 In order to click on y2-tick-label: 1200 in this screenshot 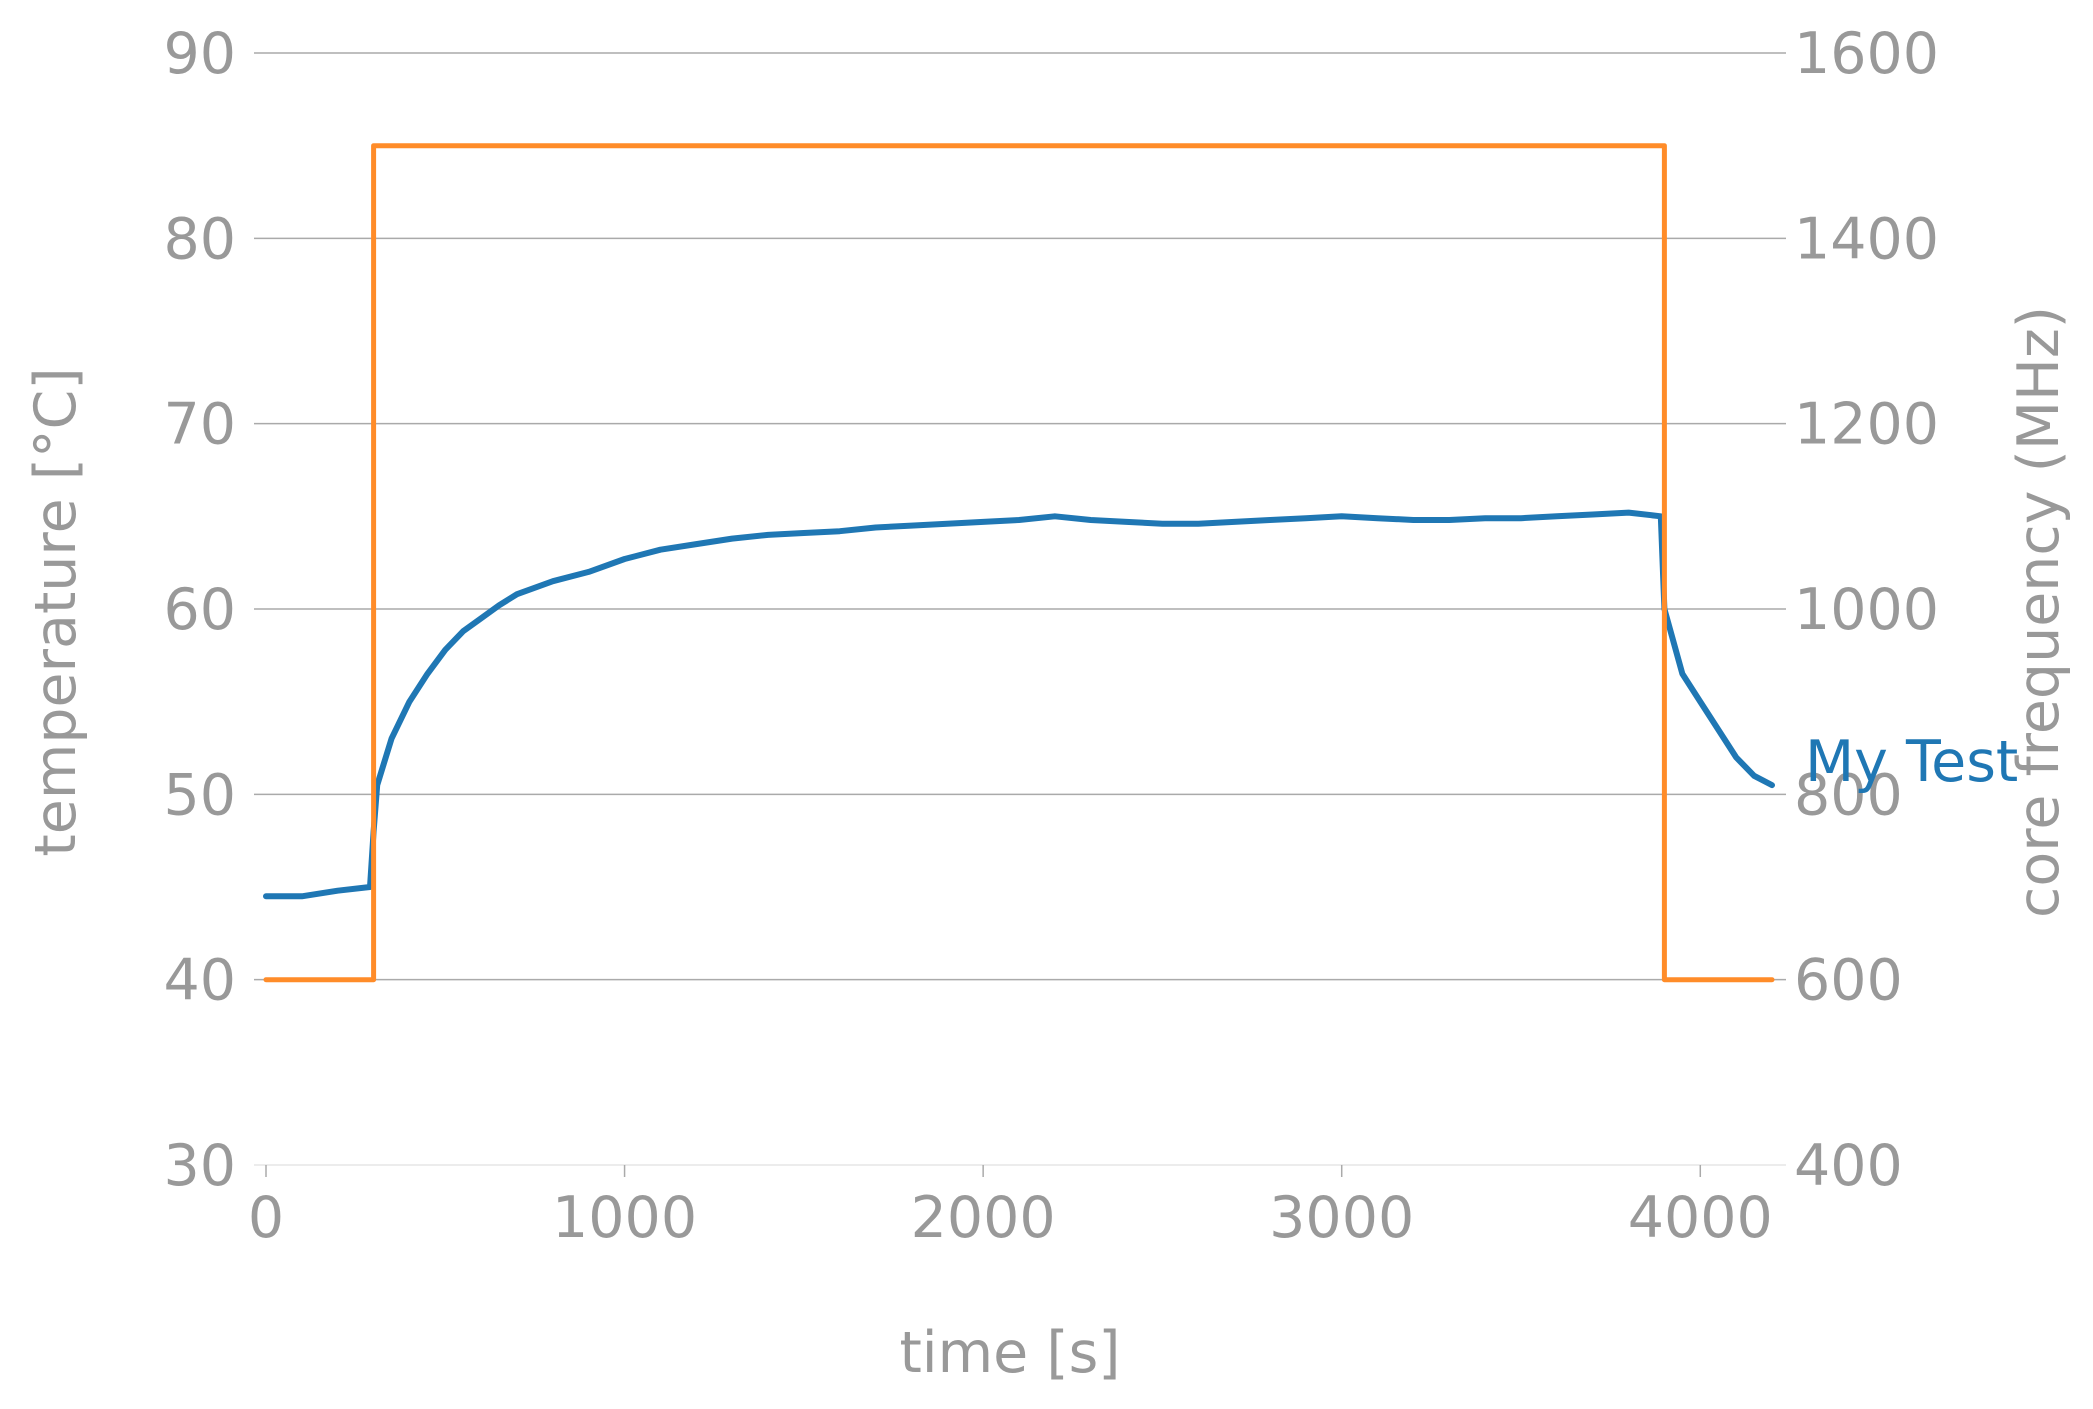, I will do `click(1866, 425)`.